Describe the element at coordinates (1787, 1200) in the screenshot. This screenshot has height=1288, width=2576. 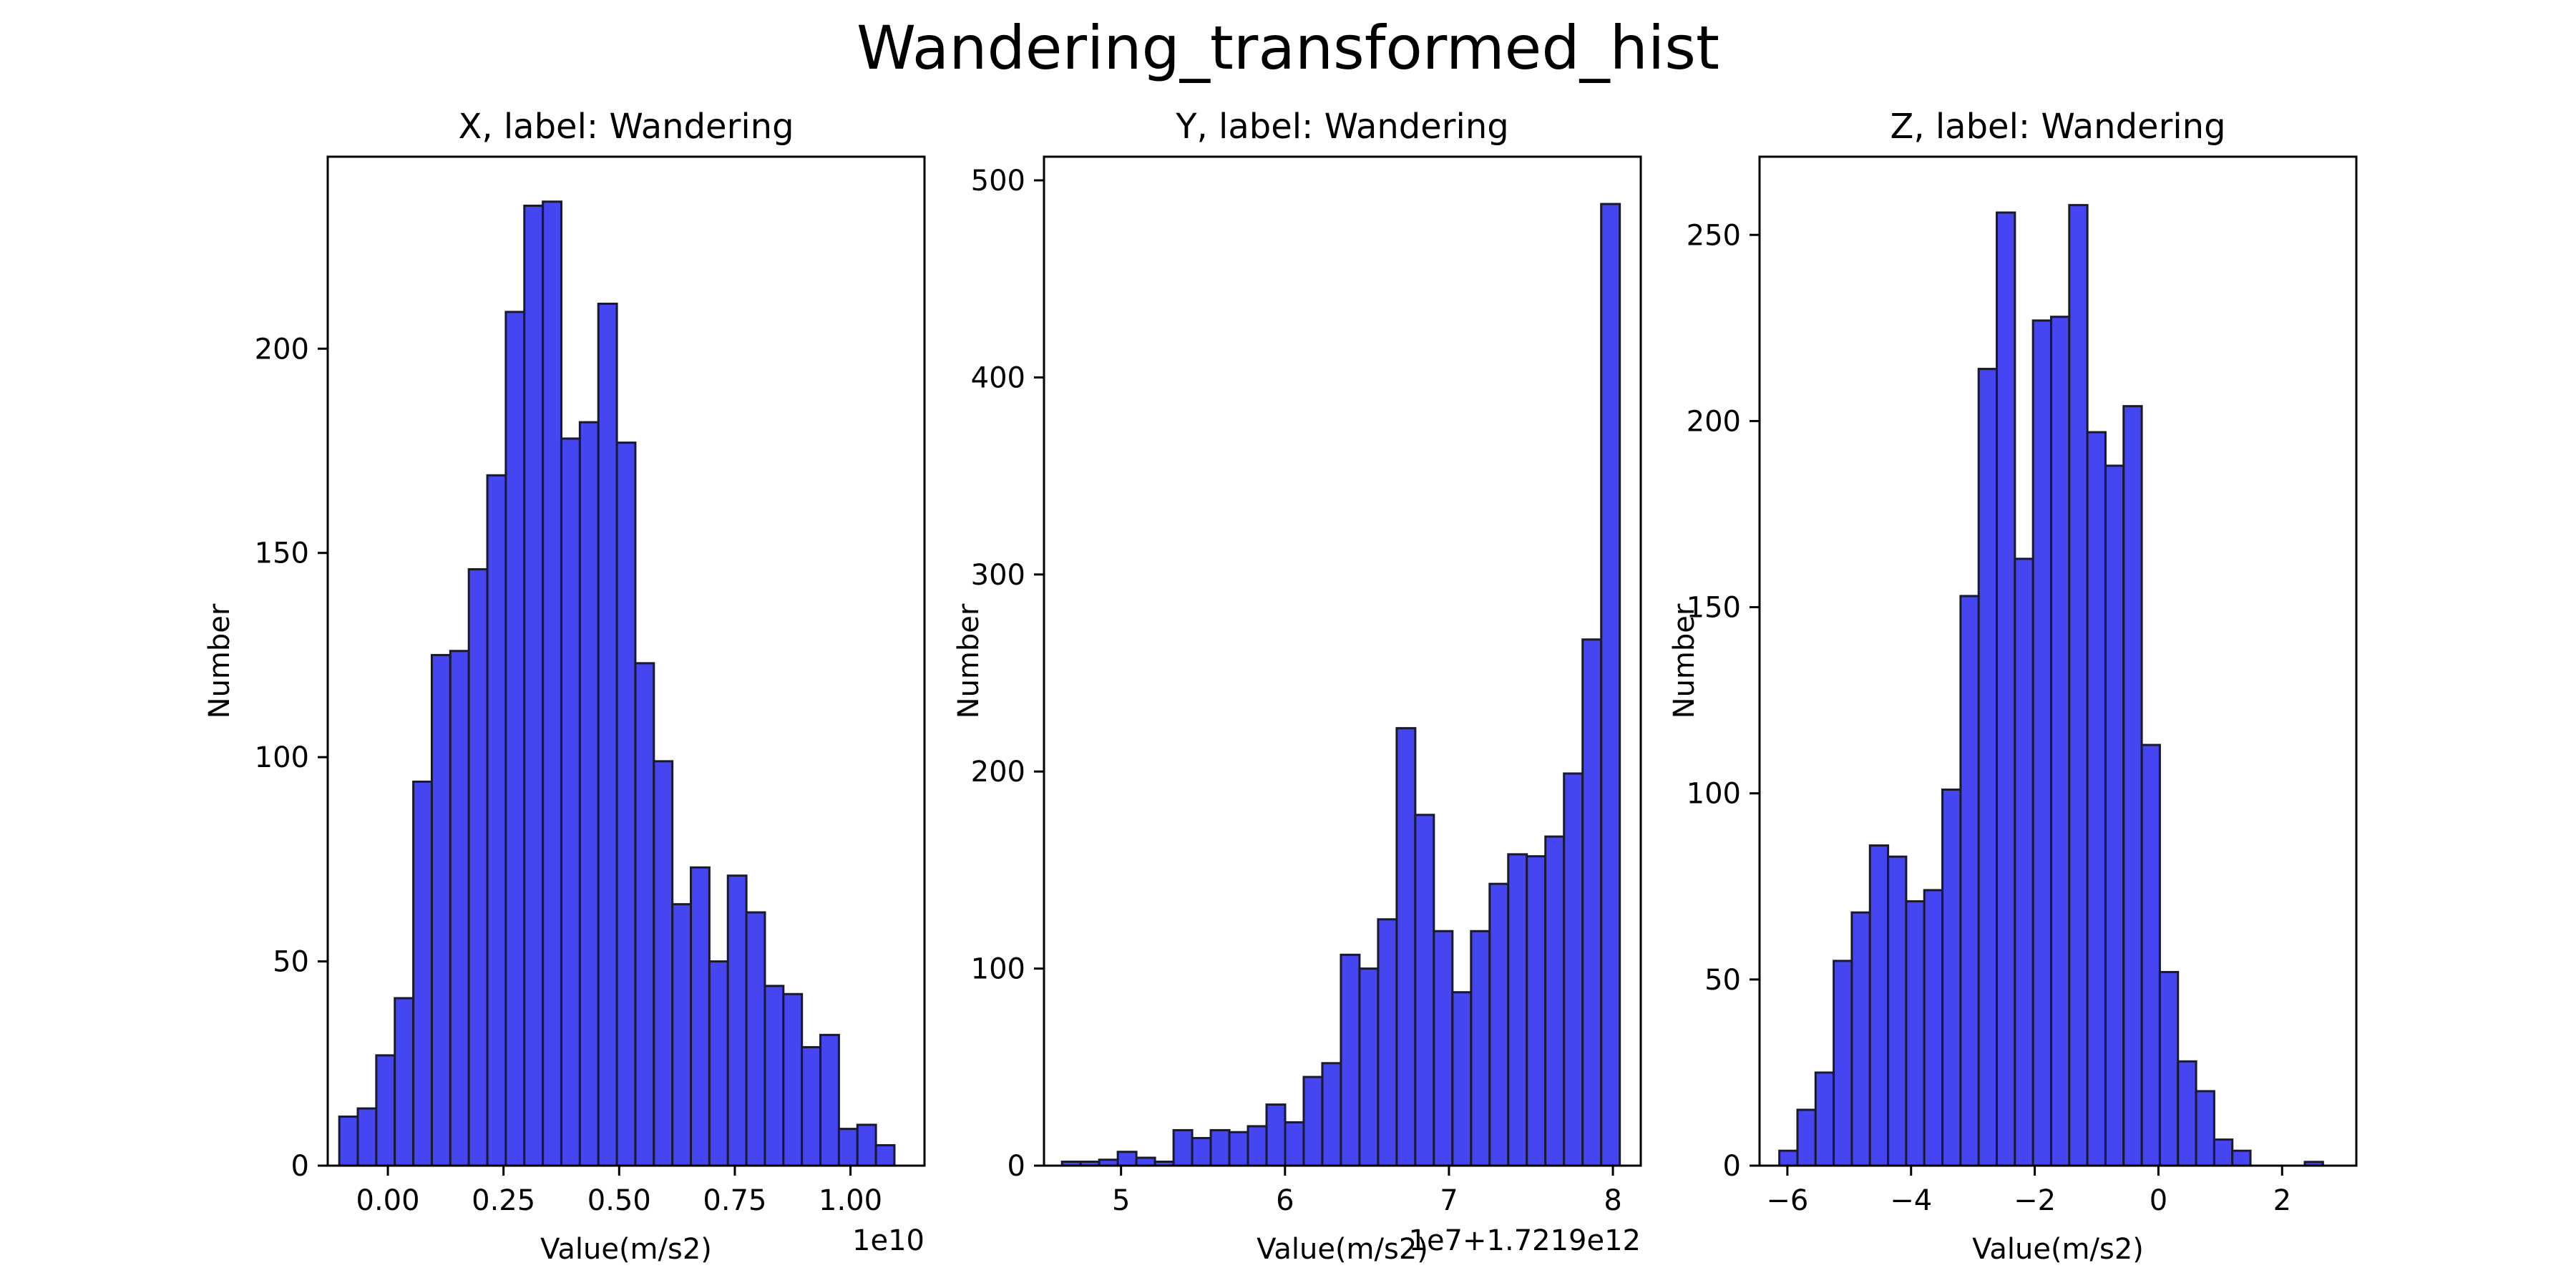
I see `x-tick-label: −6` at that location.